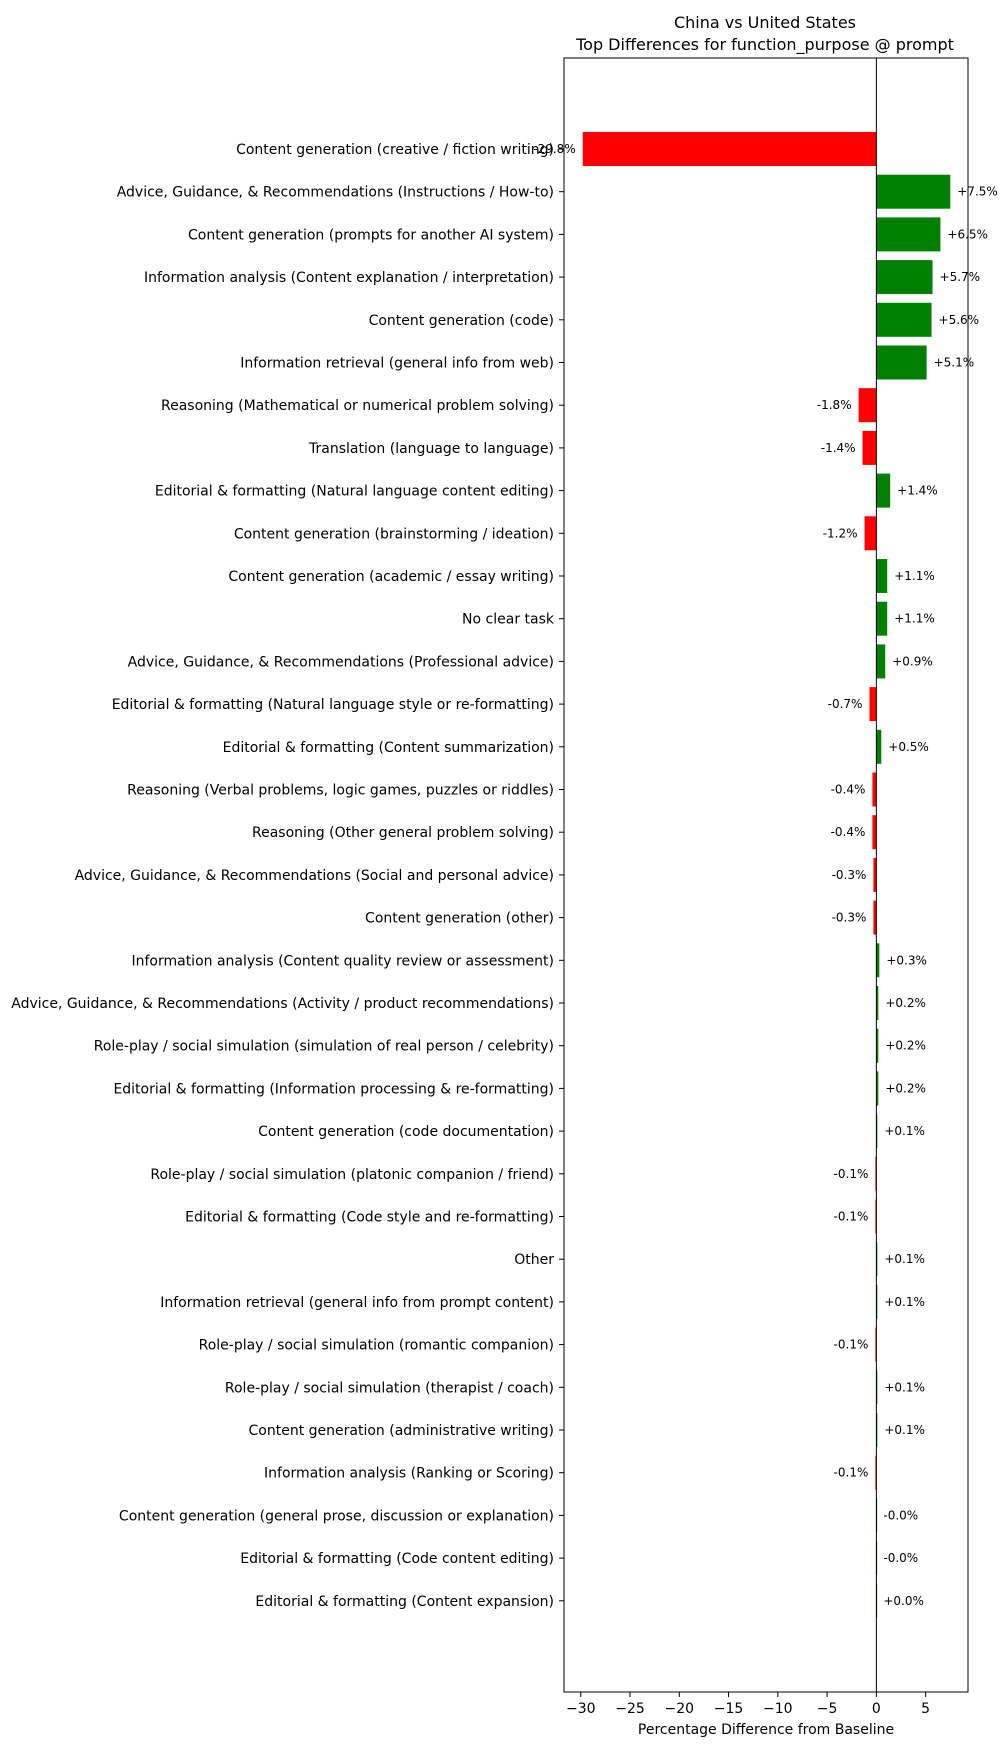 The image size is (1000, 1750). Describe the element at coordinates (959, 320) in the screenshot. I see `value-label: +5.6%` at that location.